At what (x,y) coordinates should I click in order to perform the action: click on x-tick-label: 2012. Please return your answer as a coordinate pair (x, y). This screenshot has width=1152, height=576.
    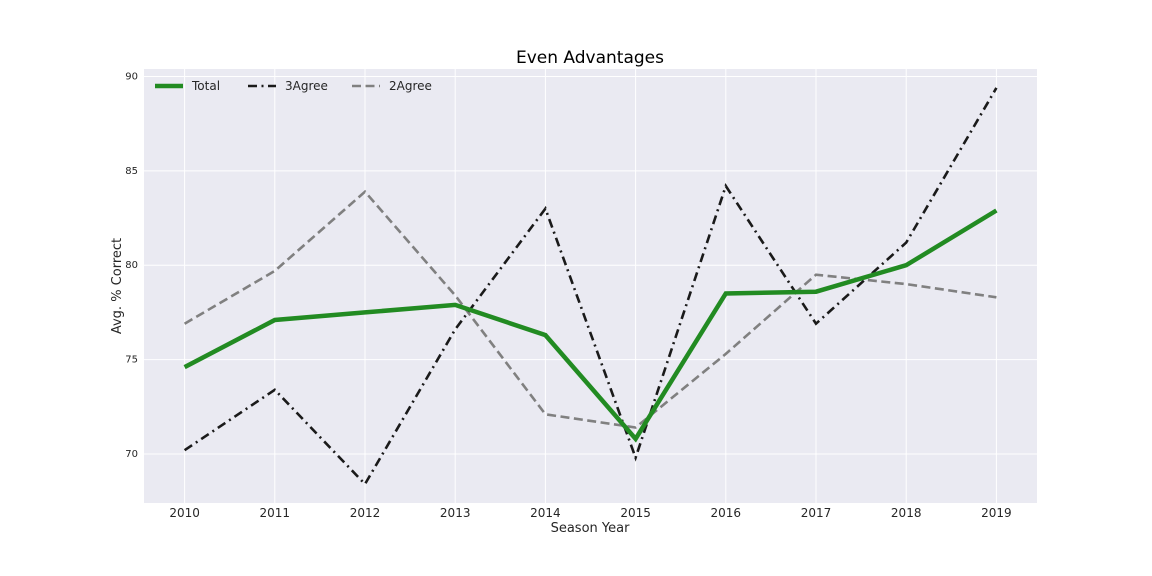
    Looking at the image, I should click on (365, 513).